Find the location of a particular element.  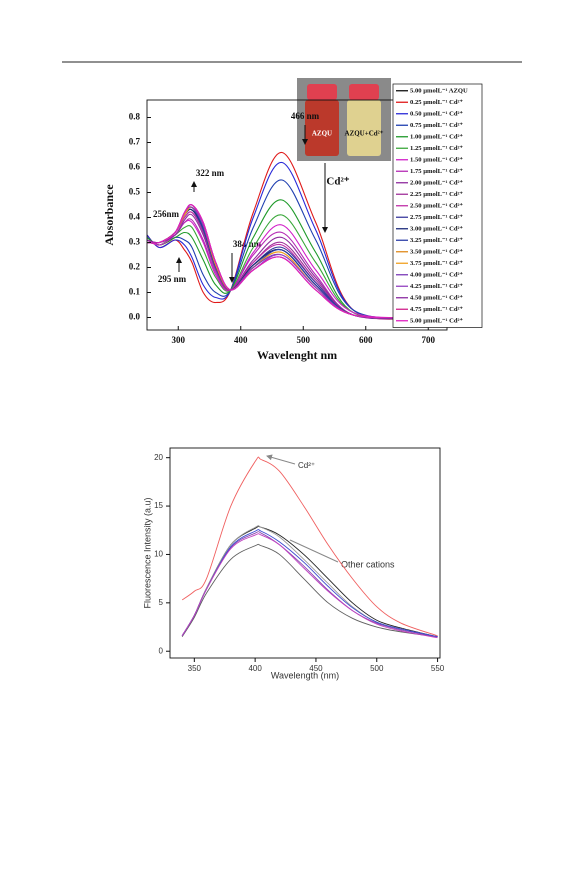

legend-label: 2.00 µmolL⁻¹ Cd²⁺ is located at coordinates (437, 182).